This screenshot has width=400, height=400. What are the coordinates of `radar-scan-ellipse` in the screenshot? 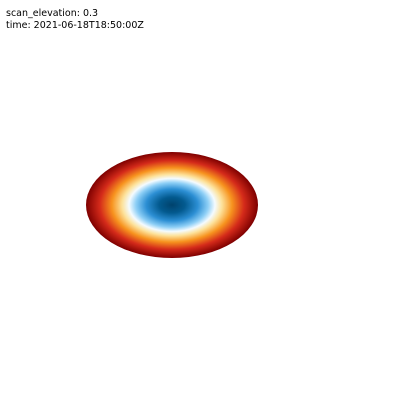 It's located at (172, 205).